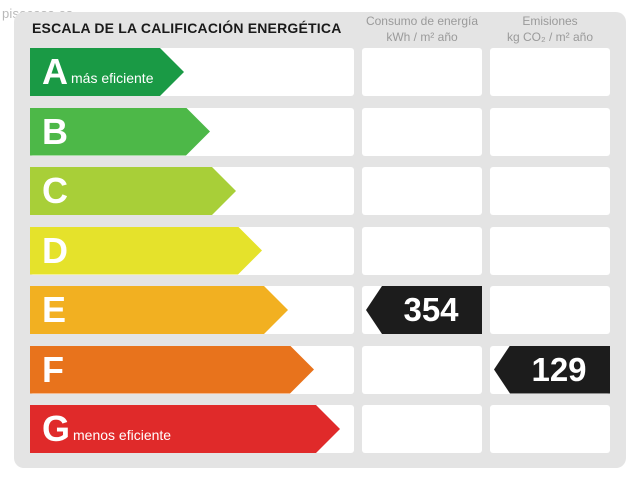 The image size is (640, 480). I want to click on rating-row-c: C, so click(320, 191).